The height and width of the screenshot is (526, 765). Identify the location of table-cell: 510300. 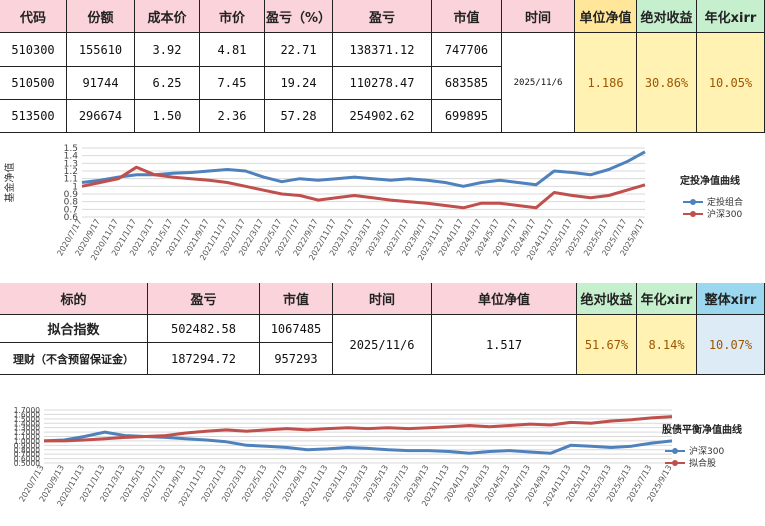
(33, 50).